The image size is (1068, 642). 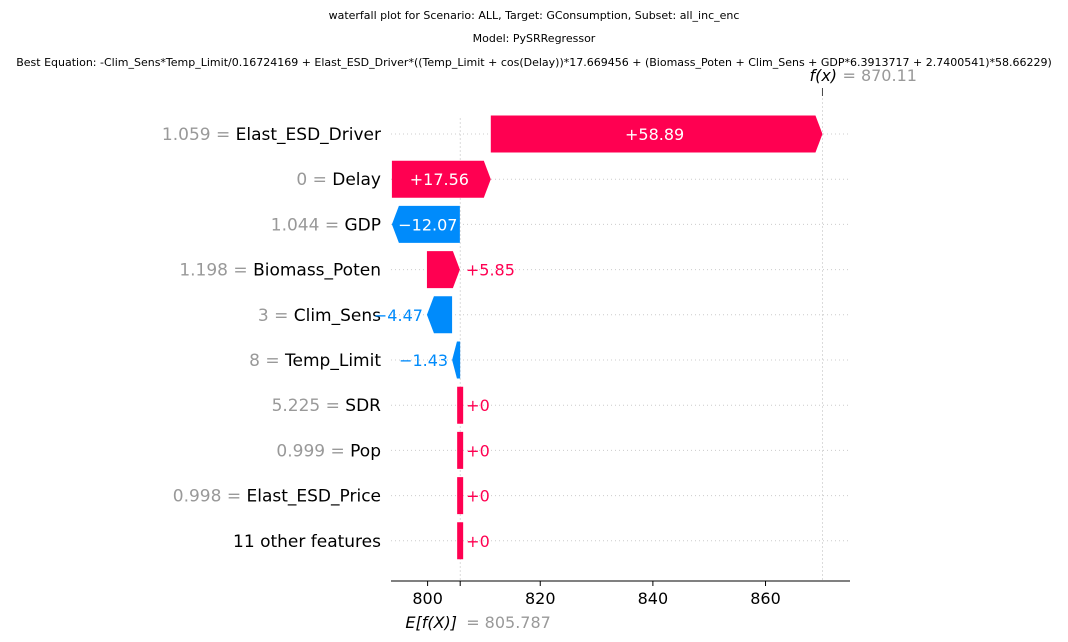 What do you see at coordinates (210, 497) in the screenshot?
I see `feature-value: 0.998 =` at bounding box center [210, 497].